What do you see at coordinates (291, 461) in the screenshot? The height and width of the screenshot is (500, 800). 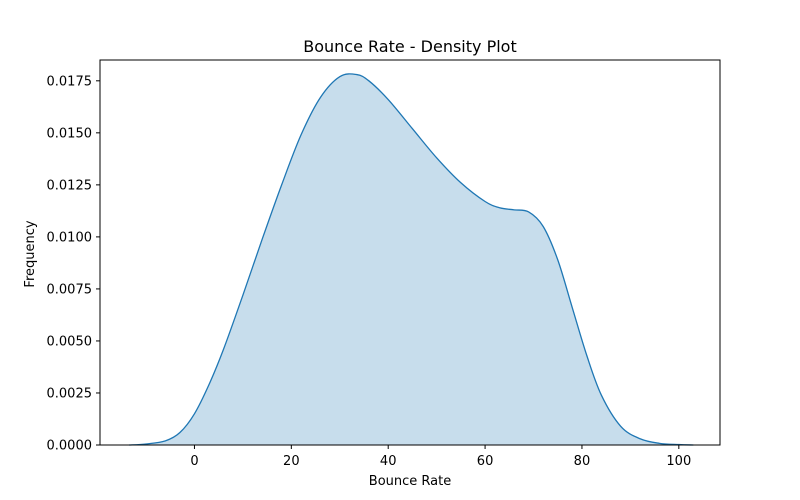 I see `x-tick-label: 20` at bounding box center [291, 461].